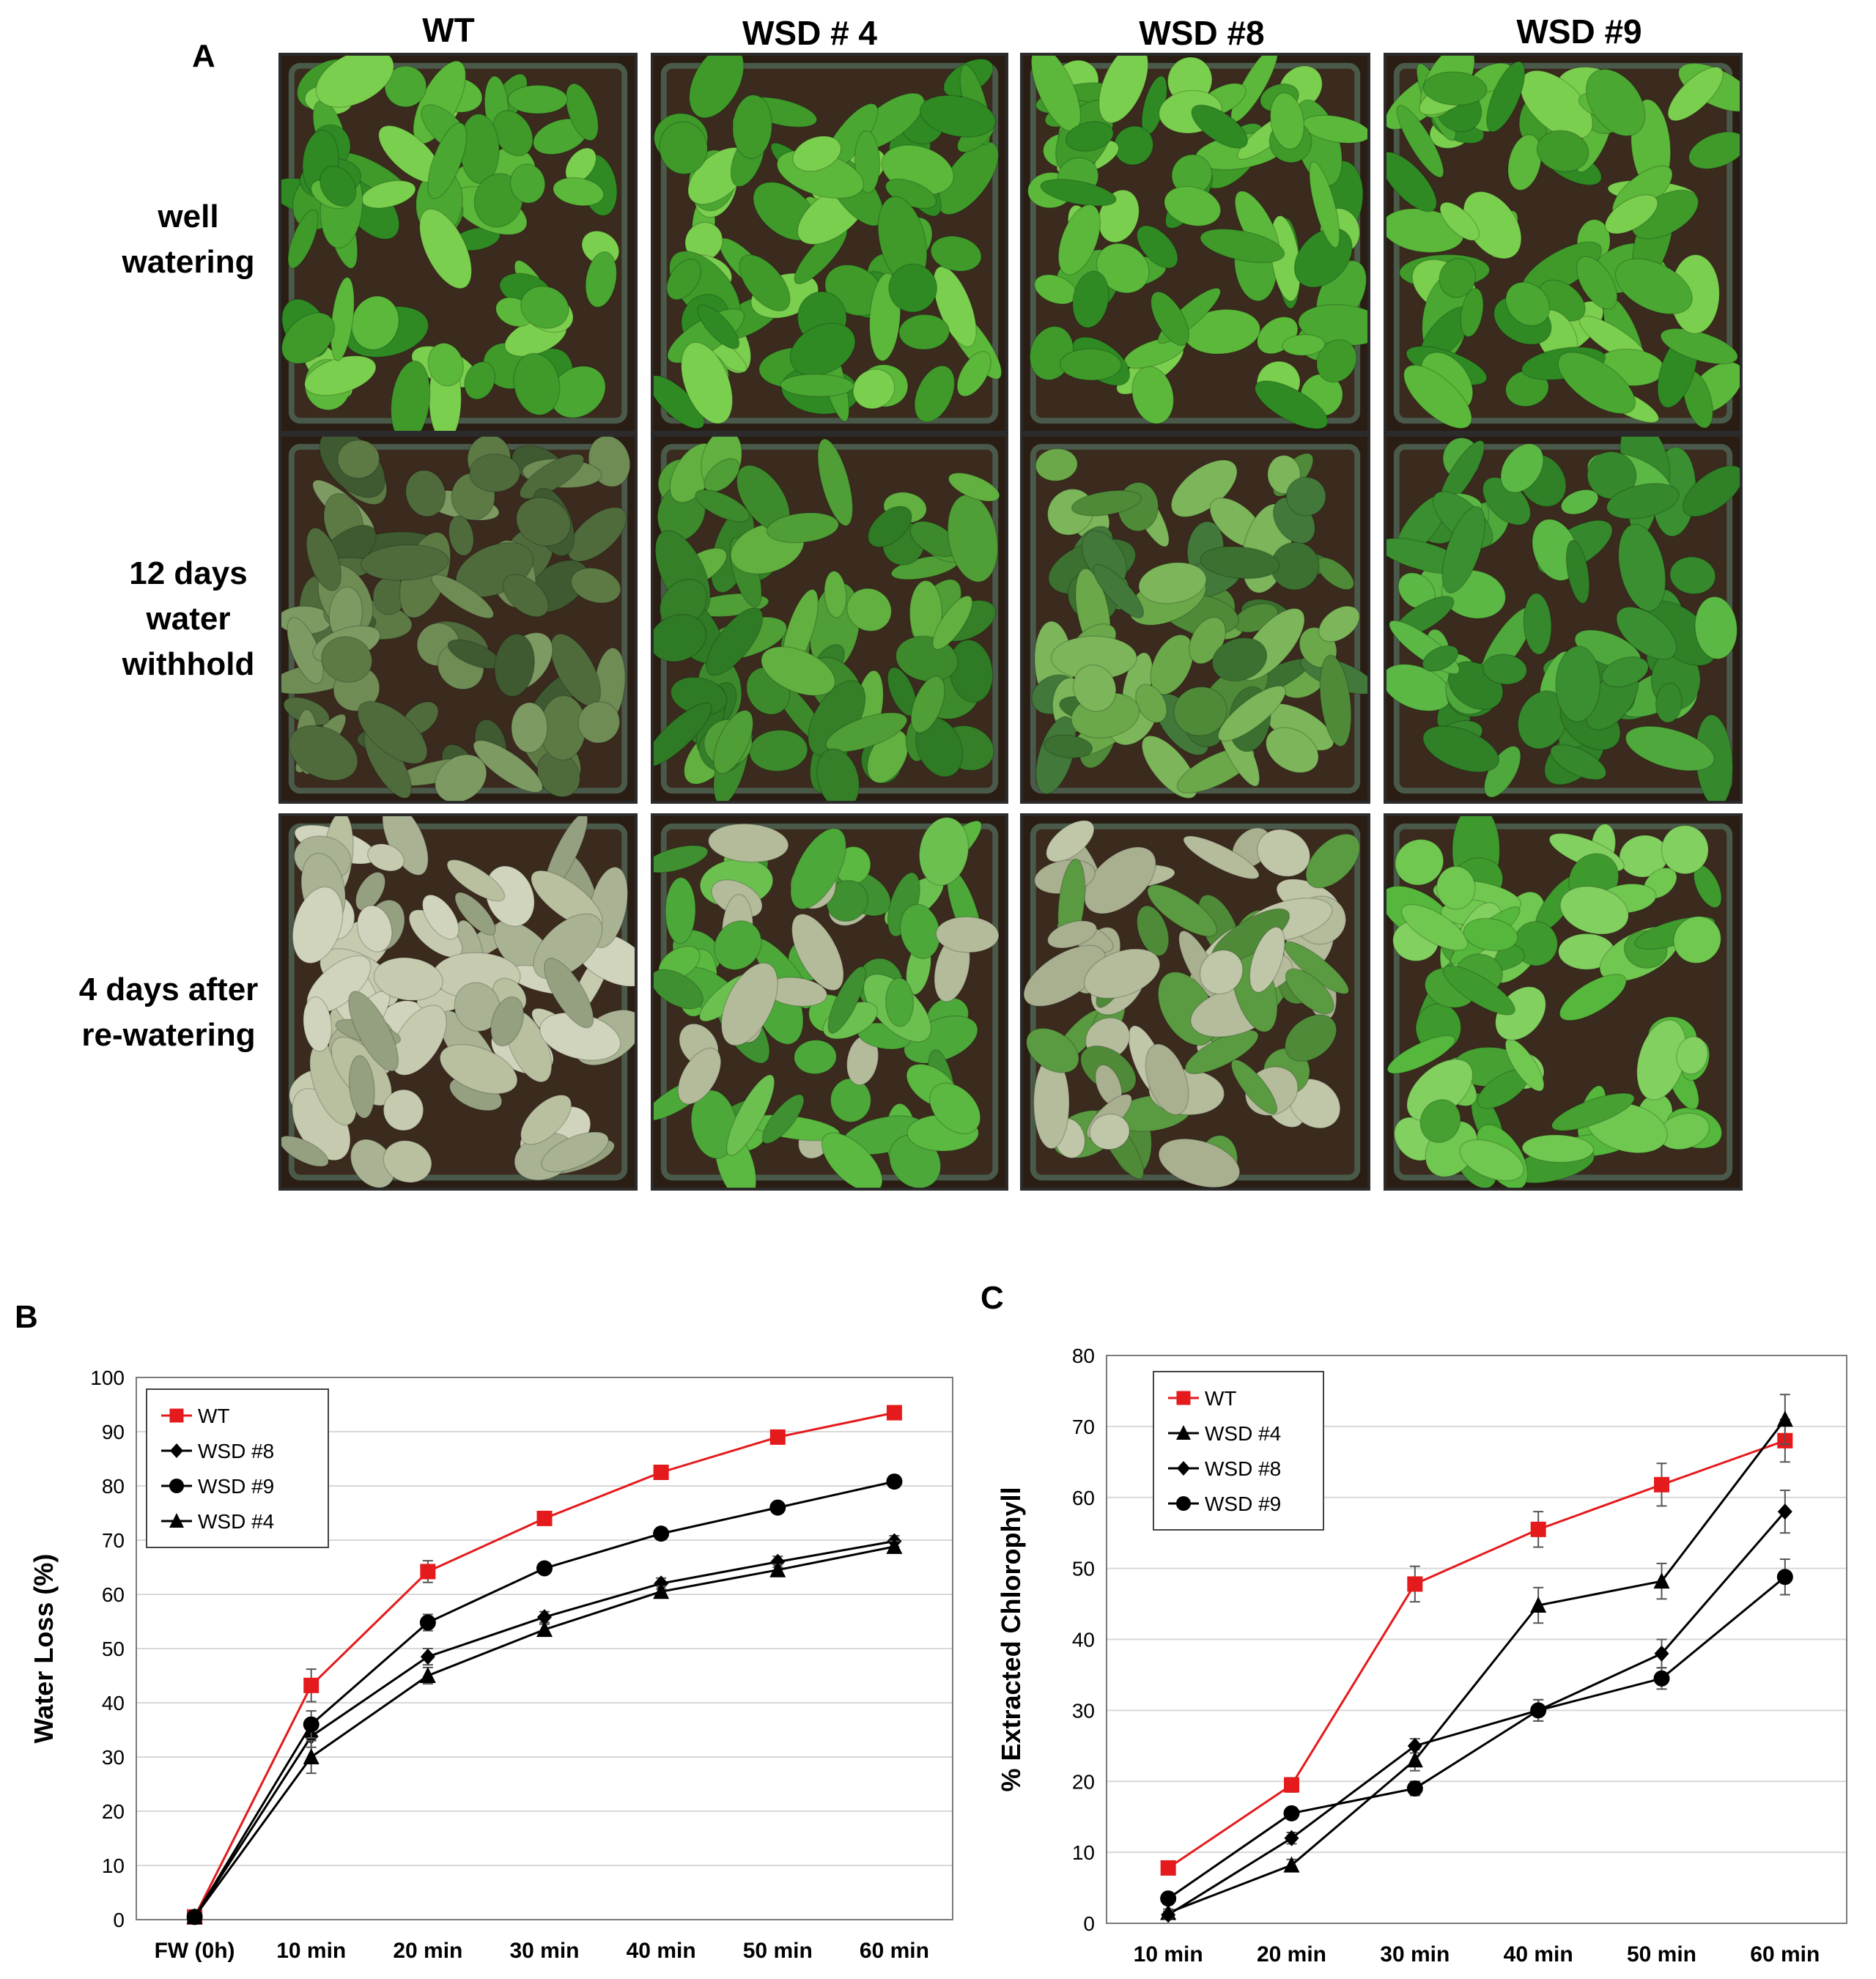  Describe the element at coordinates (810, 33) in the screenshot. I see `column-header-wsd4: WSD # 4` at that location.